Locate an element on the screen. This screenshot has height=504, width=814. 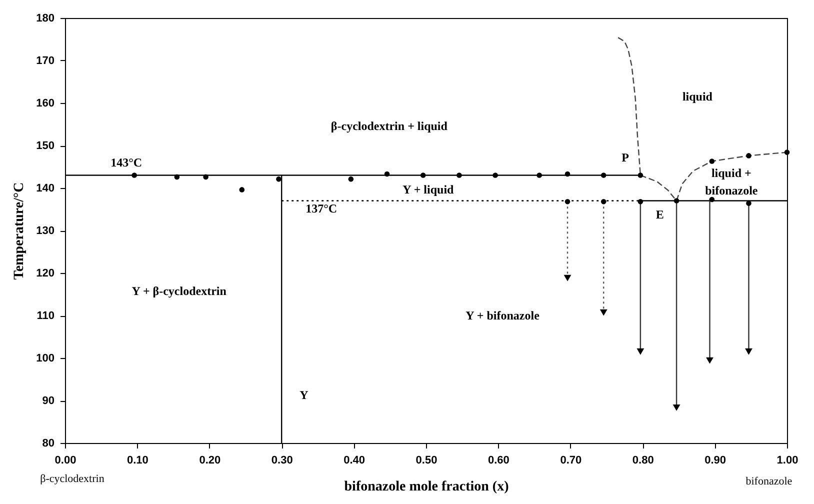
y-tick-label: 160 is located at coordinates (45, 104).